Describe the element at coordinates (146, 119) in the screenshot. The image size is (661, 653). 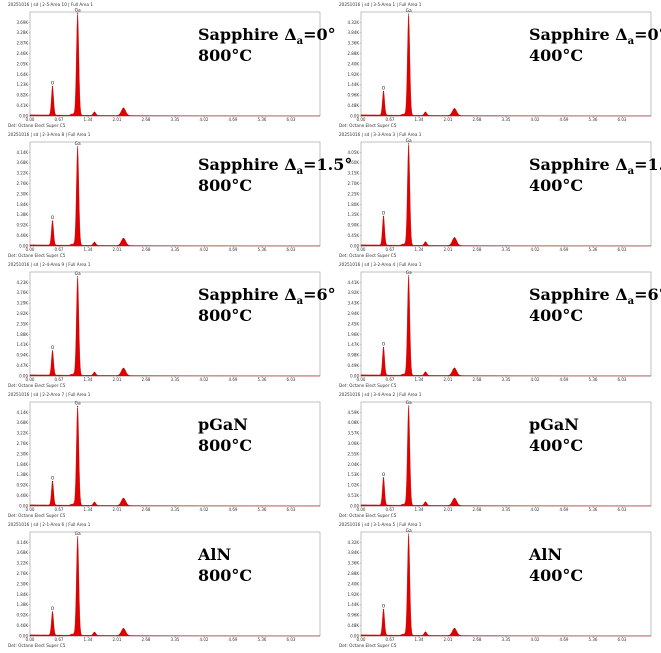
I see `x-tick-label: 2.68` at that location.